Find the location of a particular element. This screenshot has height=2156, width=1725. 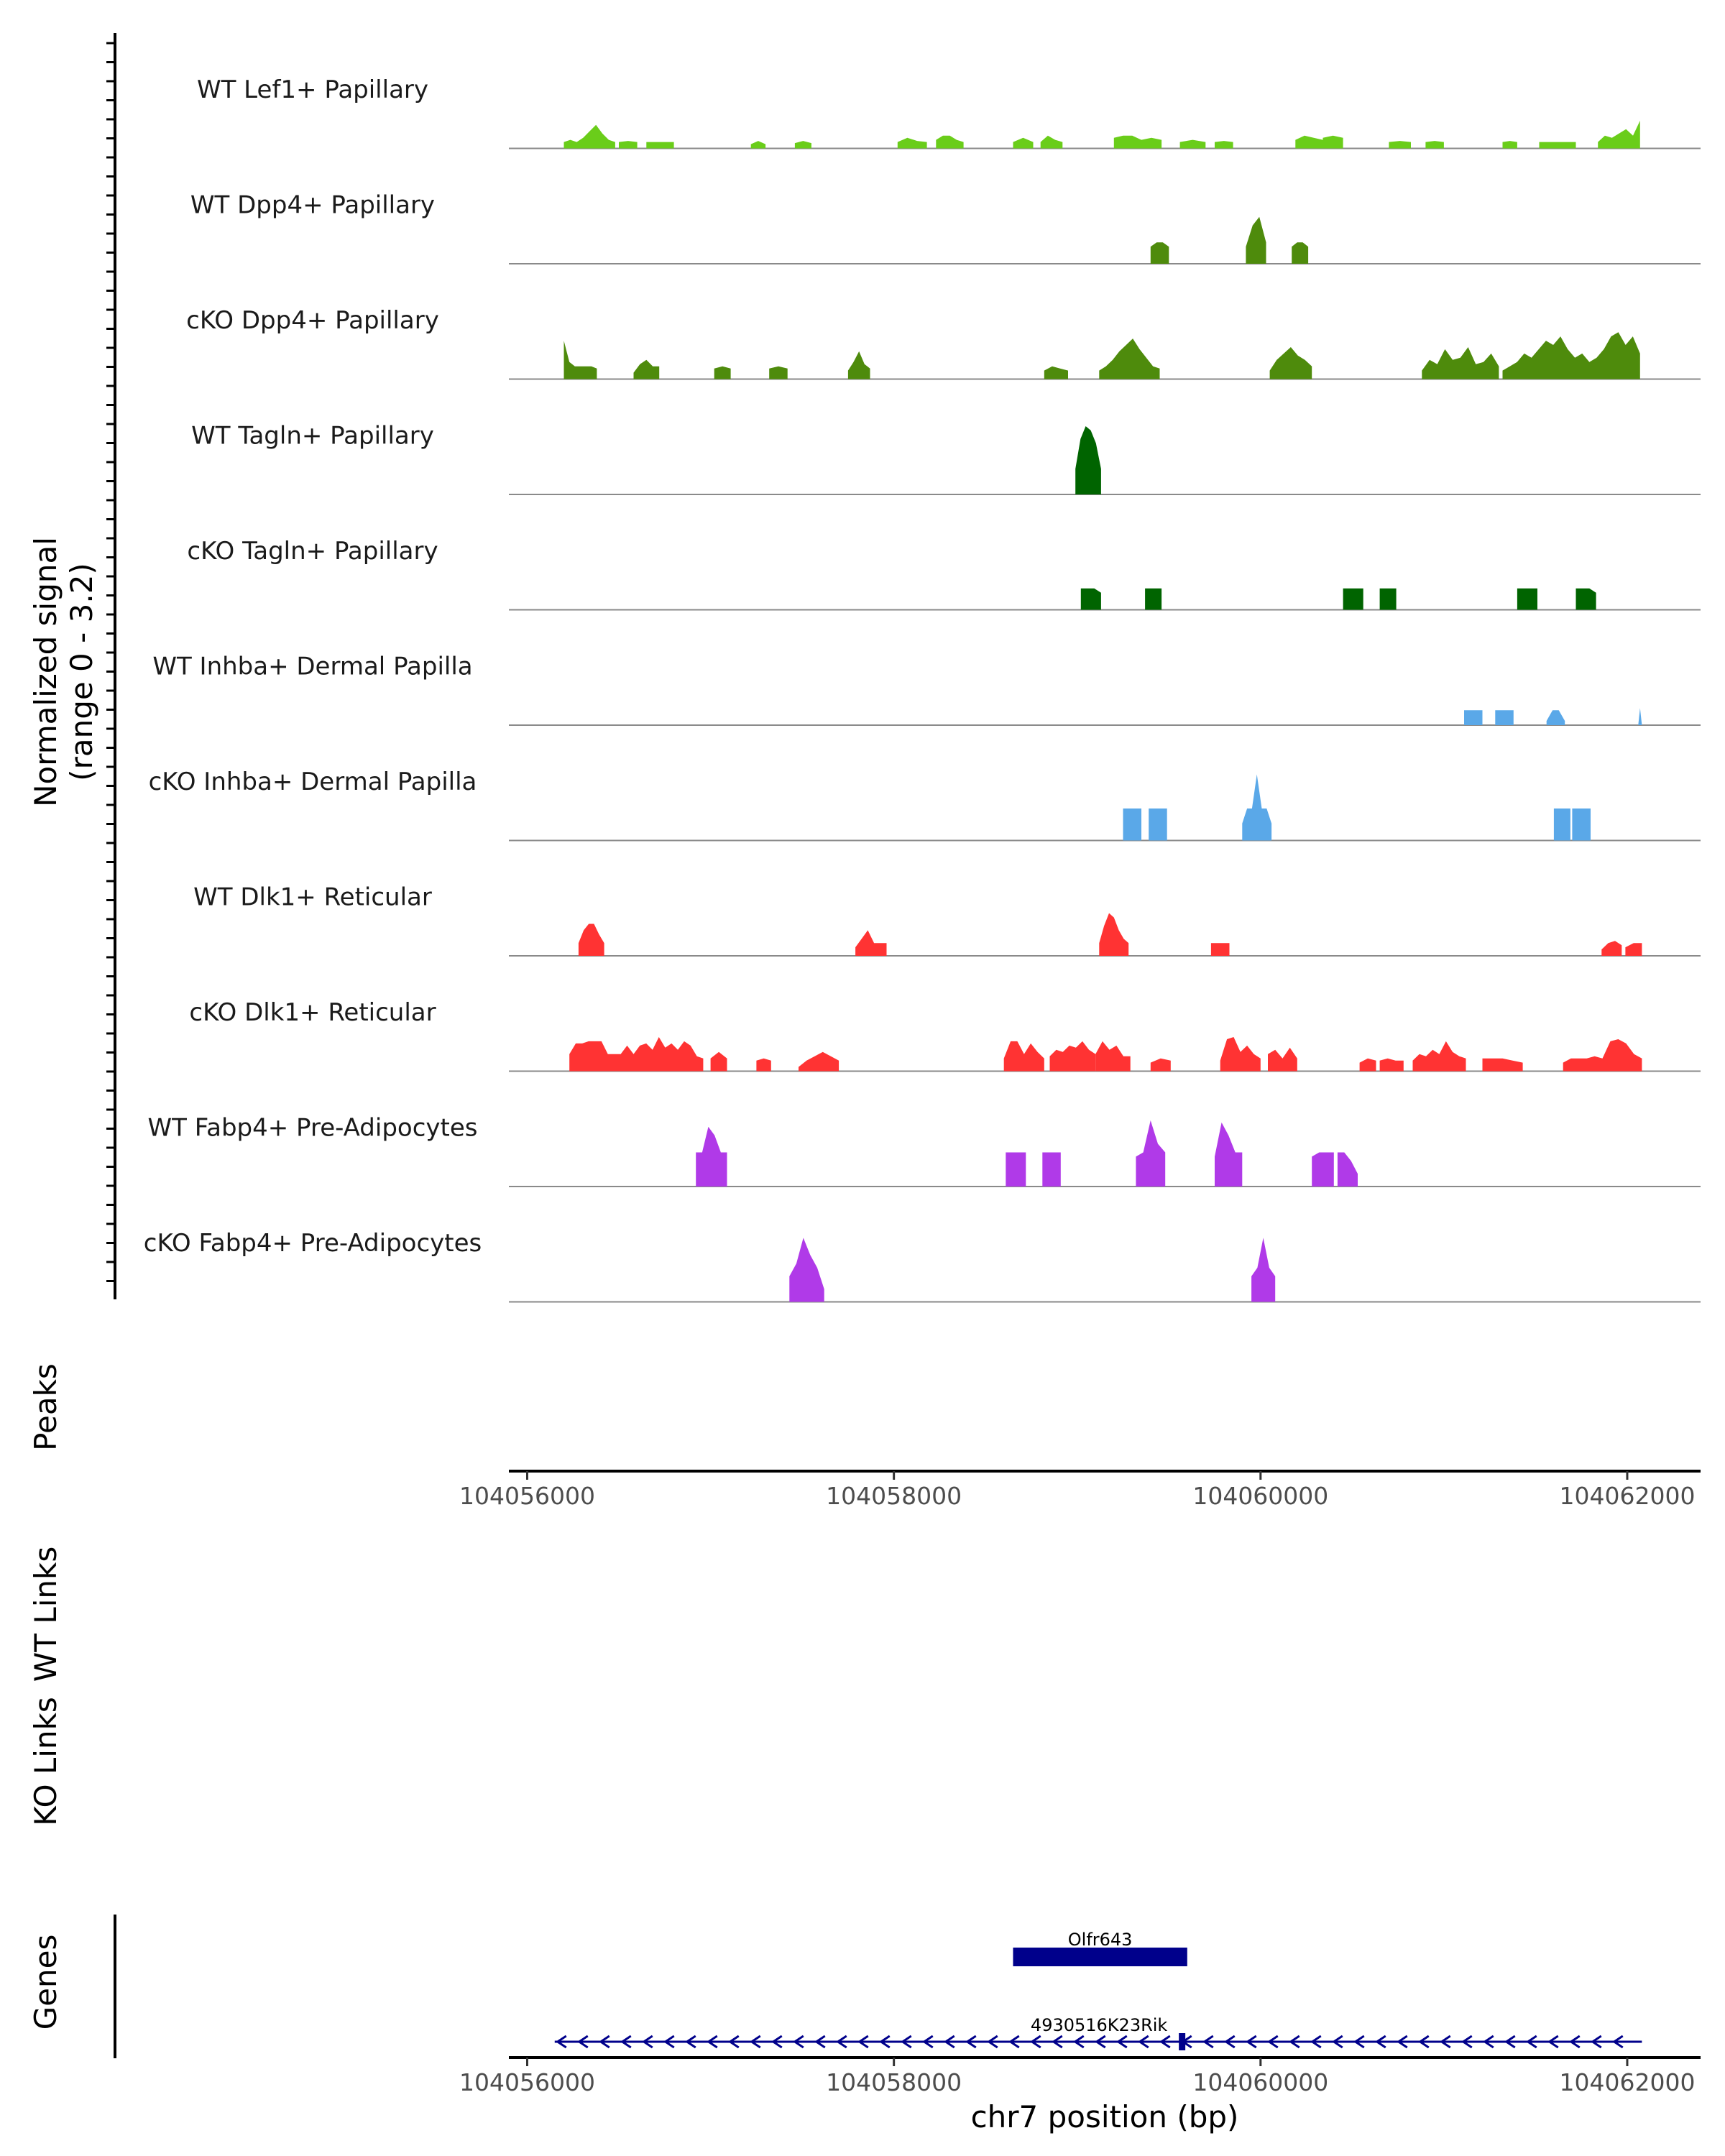

gene-annotations: Olfr643 4930516K23Rik is located at coordinates (1098, 1990).